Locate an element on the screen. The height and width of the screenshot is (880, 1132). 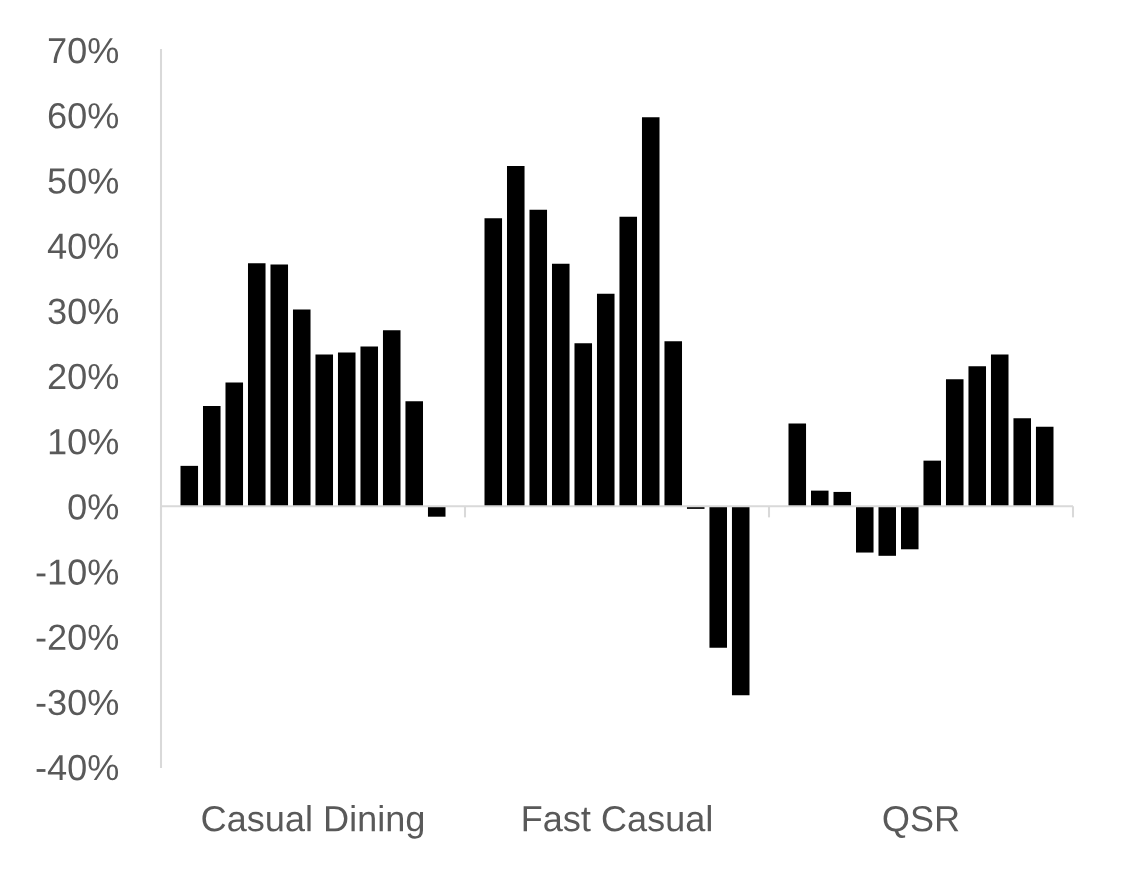
y-tick-label: -30% is located at coordinates (77, 702).